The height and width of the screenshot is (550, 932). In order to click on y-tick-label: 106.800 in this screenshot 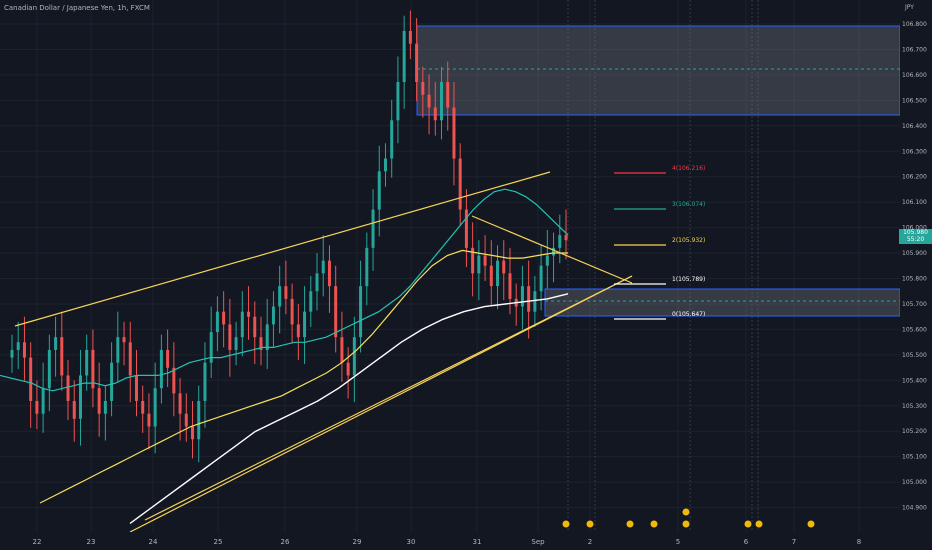, I will do `click(914, 24)`.